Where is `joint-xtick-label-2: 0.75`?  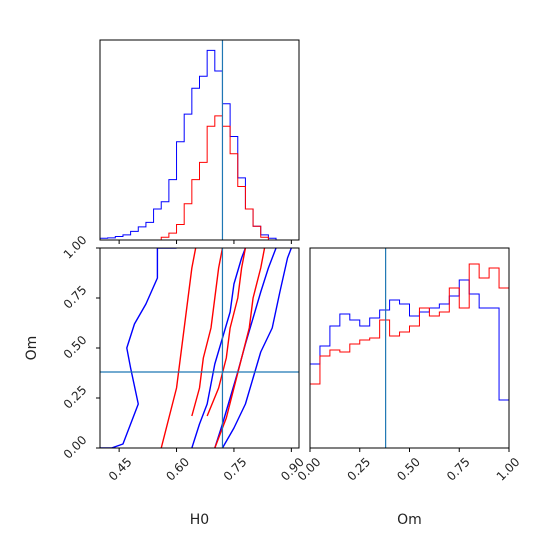 joint-xtick-label-2: 0.75 is located at coordinates (235, 469).